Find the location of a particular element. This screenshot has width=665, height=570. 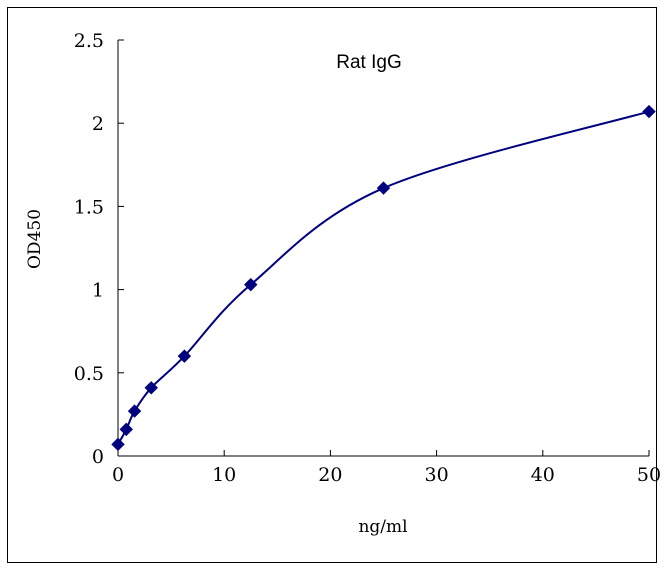

x-axis-title: ng/ml is located at coordinates (382, 527).